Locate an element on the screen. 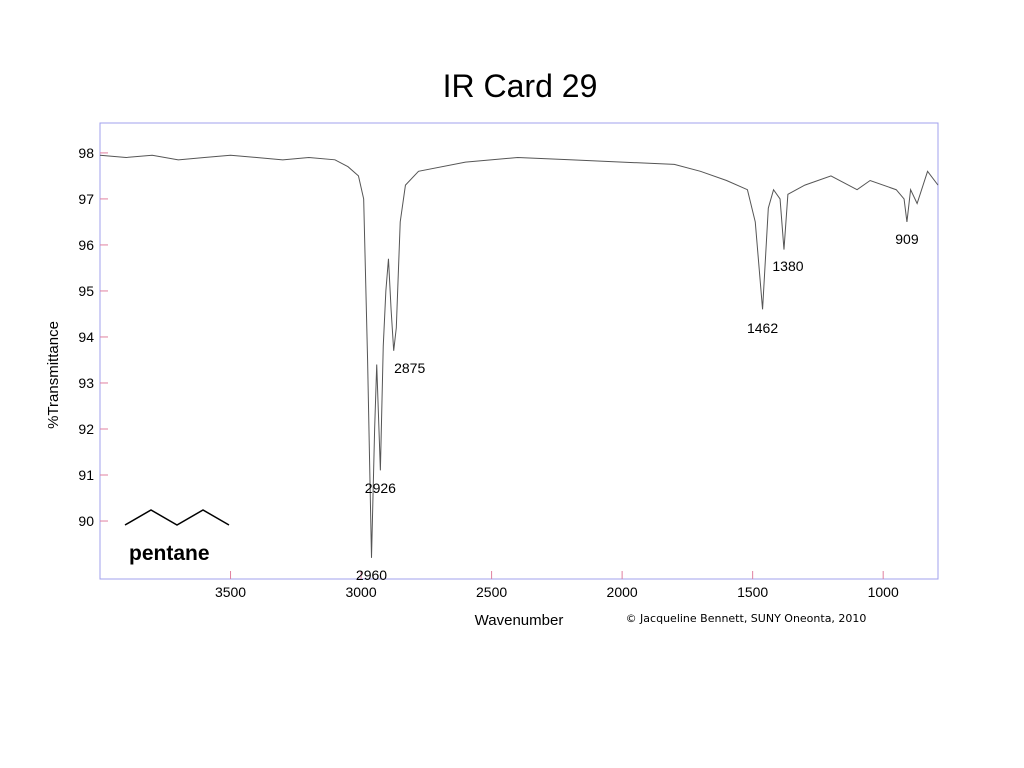 This screenshot has height=768, width=1024. peak-label: 1380 is located at coordinates (787, 266).